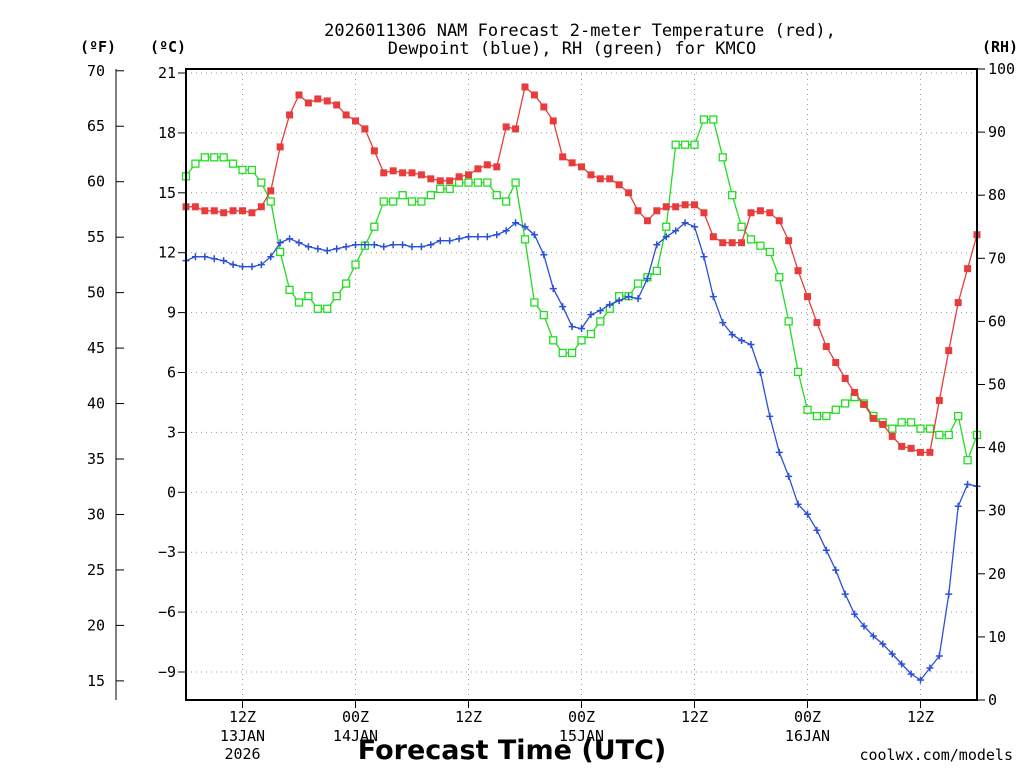 The image size is (1024, 768). I want to click on rh-tick-label: 40, so click(997, 448).